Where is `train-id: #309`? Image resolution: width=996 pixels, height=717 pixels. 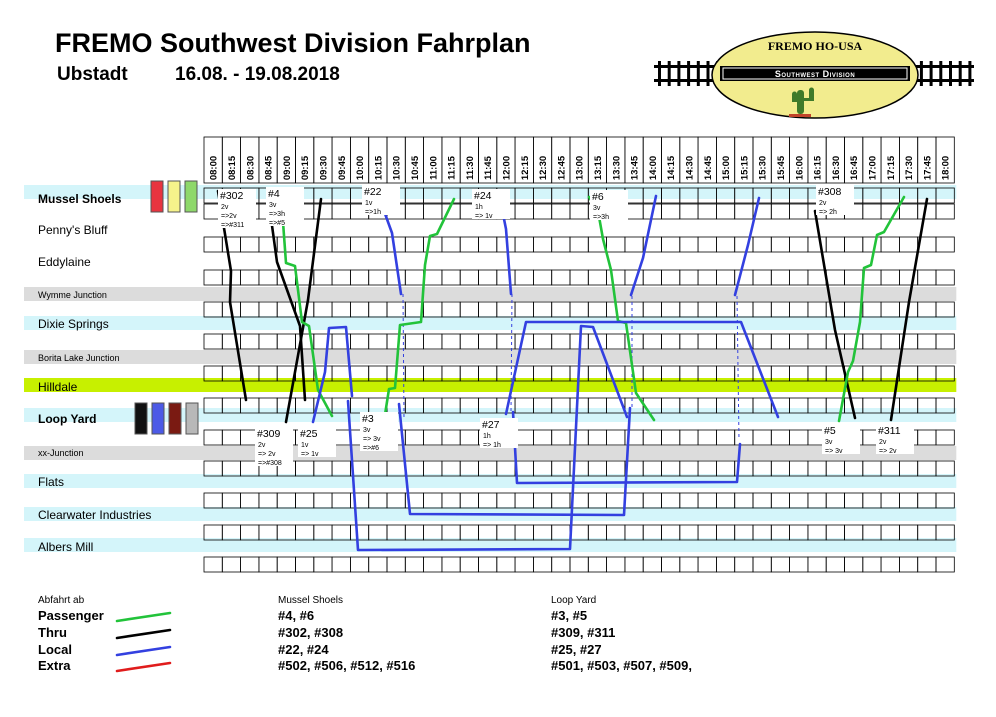 train-id: #309 is located at coordinates (269, 434).